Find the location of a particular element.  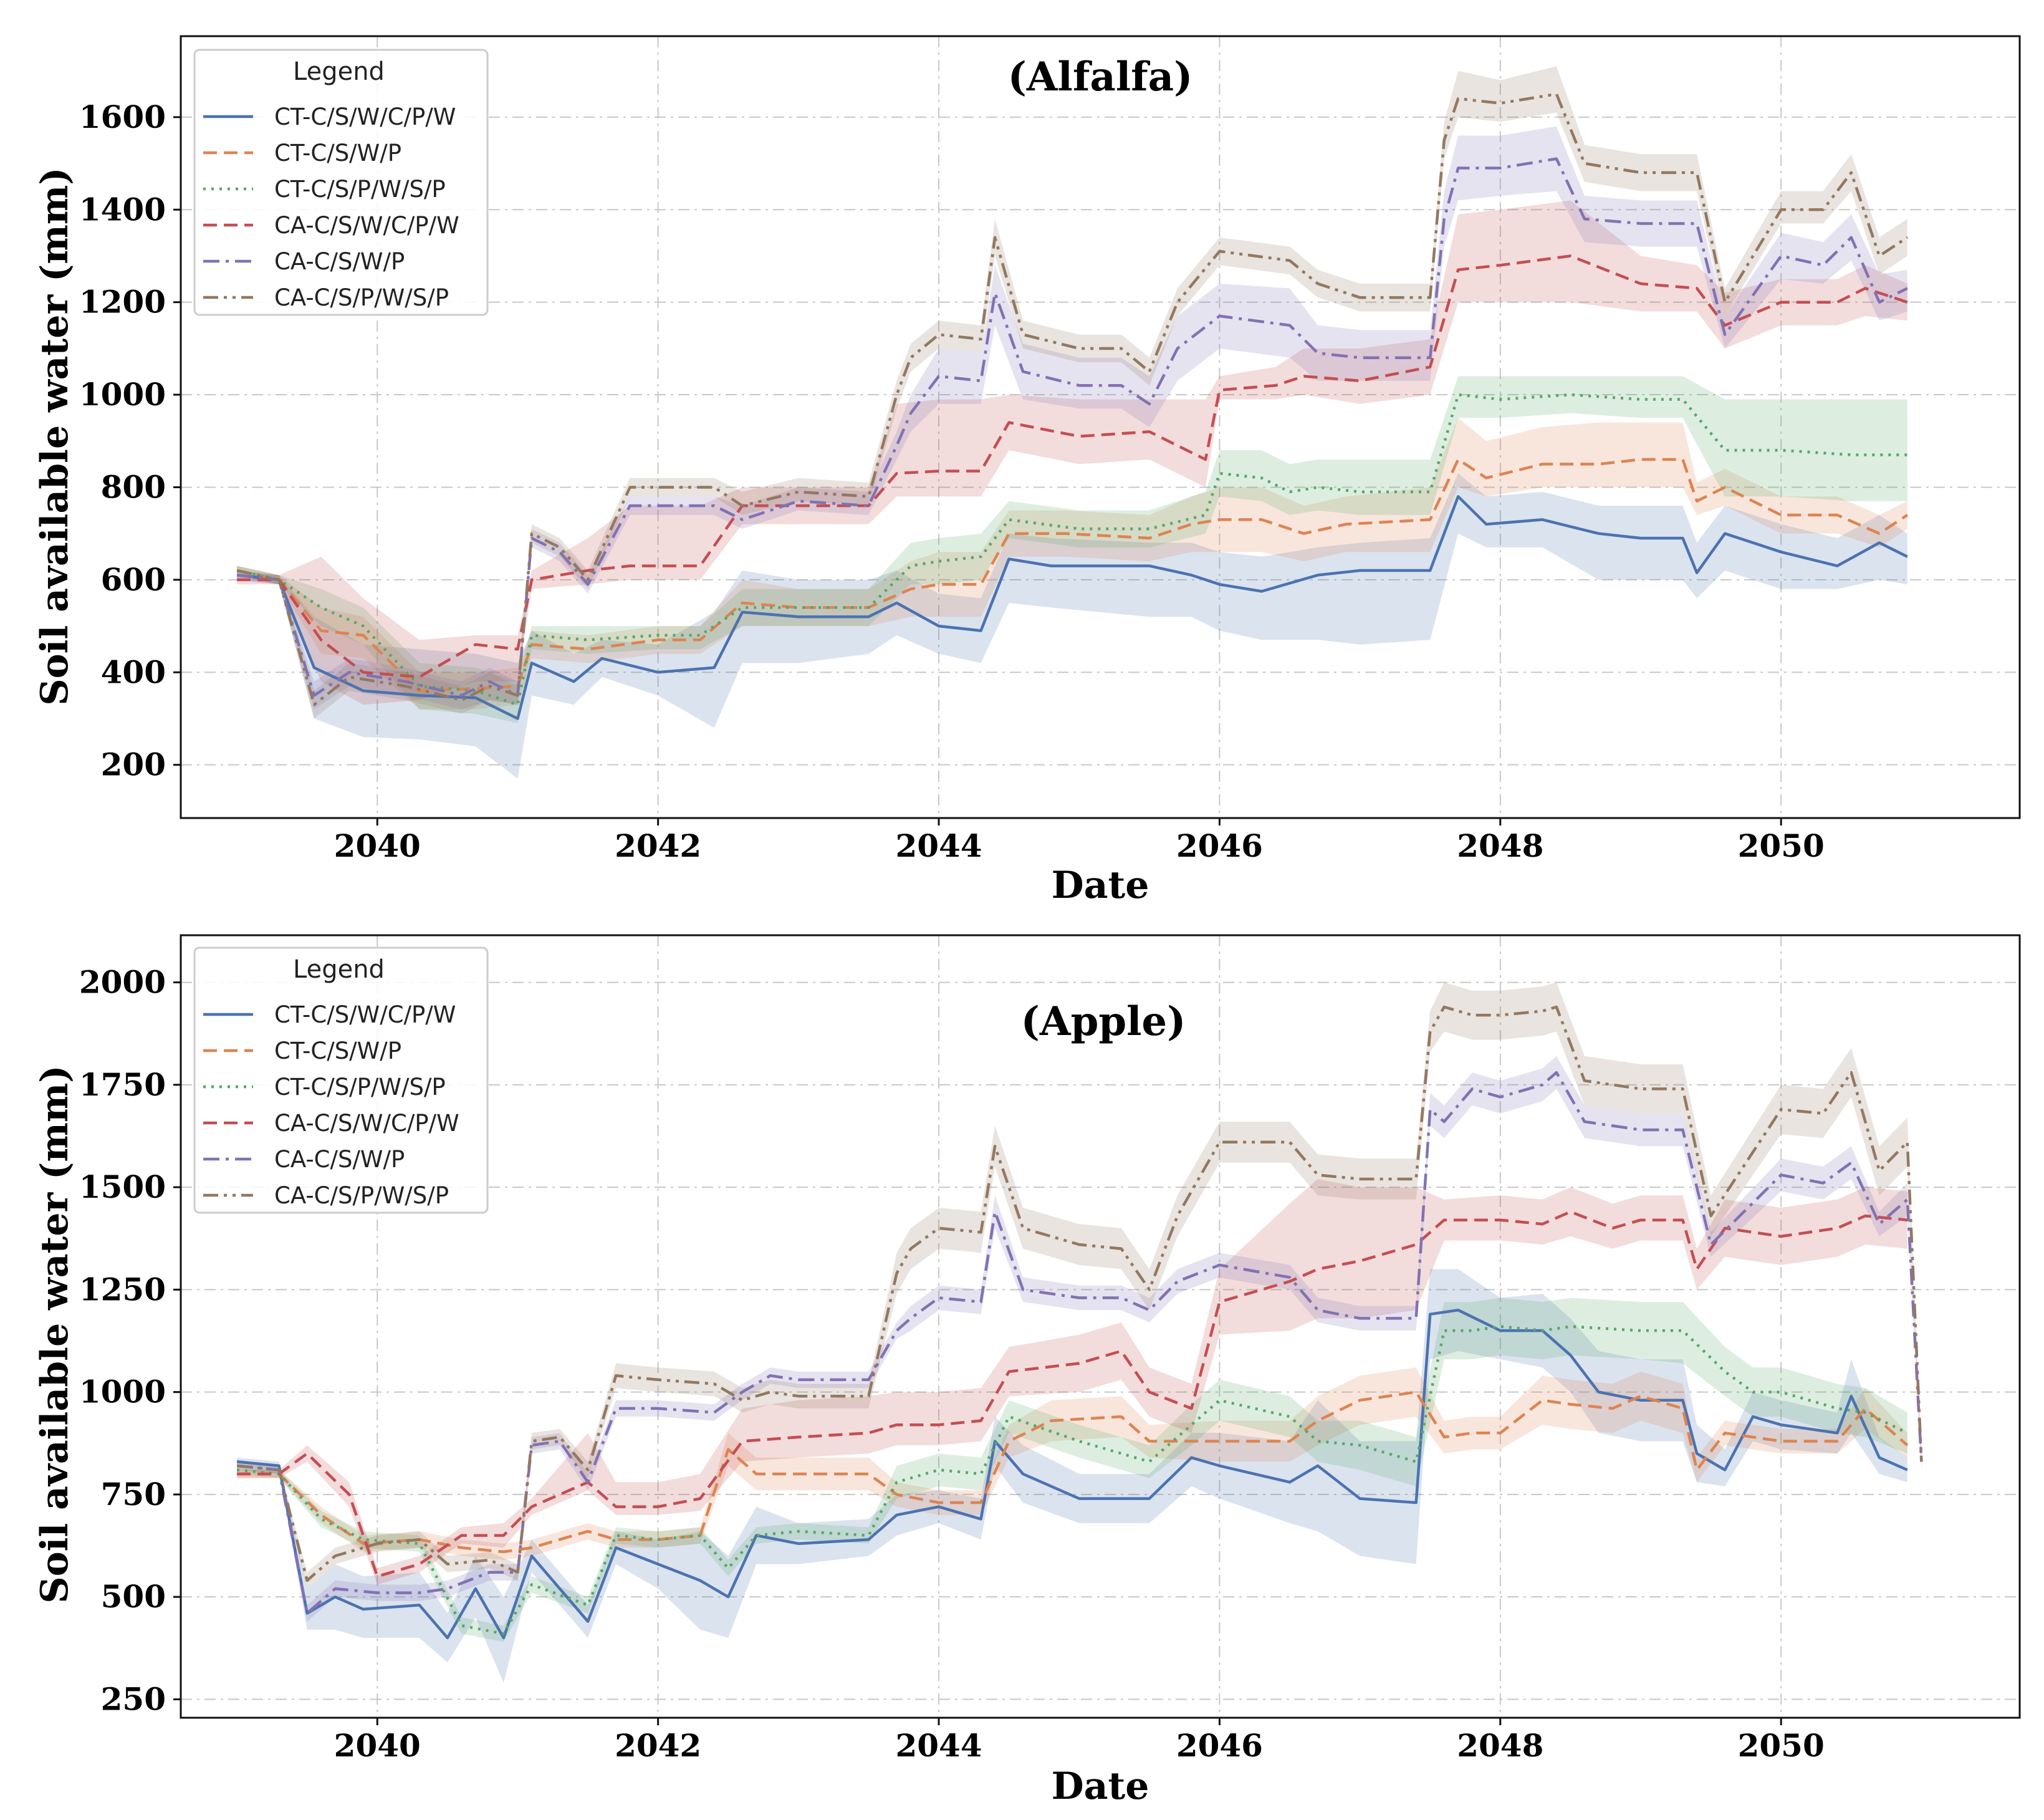

alfalfa-x-tick-label-2048: 2048 is located at coordinates (1500, 846).